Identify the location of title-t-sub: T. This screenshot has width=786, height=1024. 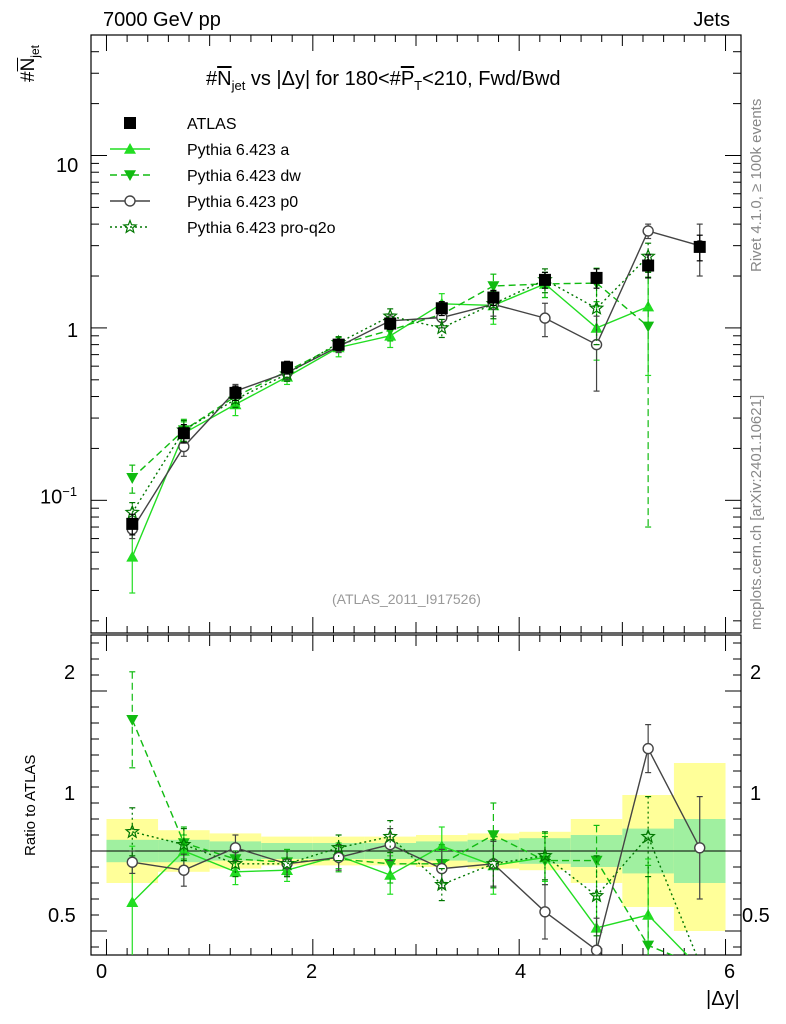
(418, 85).